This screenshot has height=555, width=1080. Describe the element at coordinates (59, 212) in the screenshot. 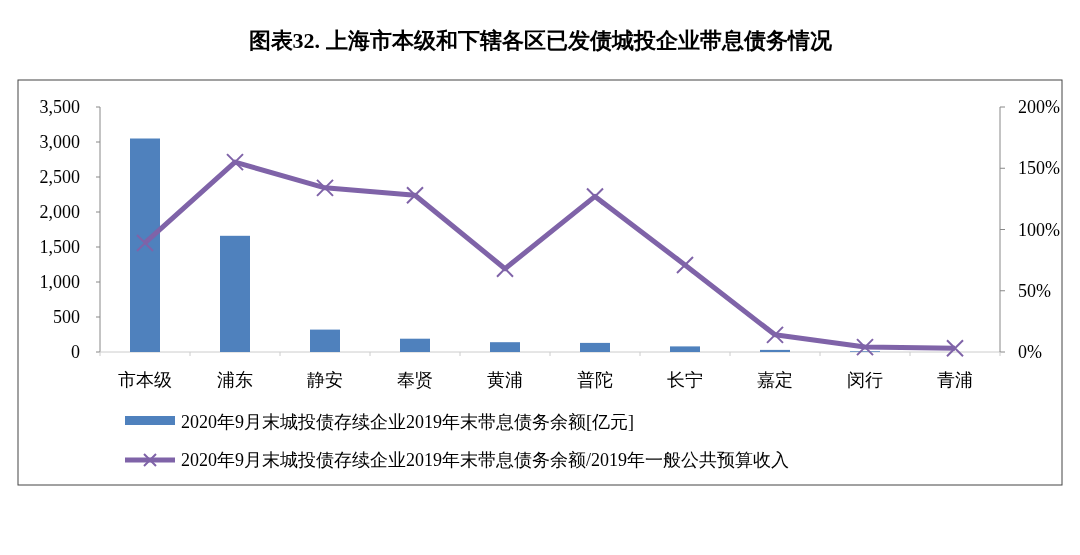

I see `y-tick-label: 2,000` at that location.